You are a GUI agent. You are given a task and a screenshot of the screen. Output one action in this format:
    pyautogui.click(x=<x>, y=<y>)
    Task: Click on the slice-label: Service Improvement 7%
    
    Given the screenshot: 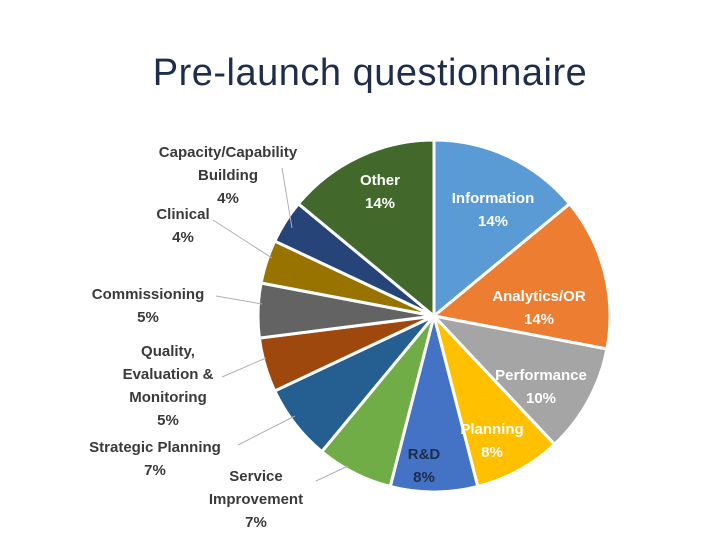 What is the action you would take?
    pyautogui.click(x=256, y=499)
    